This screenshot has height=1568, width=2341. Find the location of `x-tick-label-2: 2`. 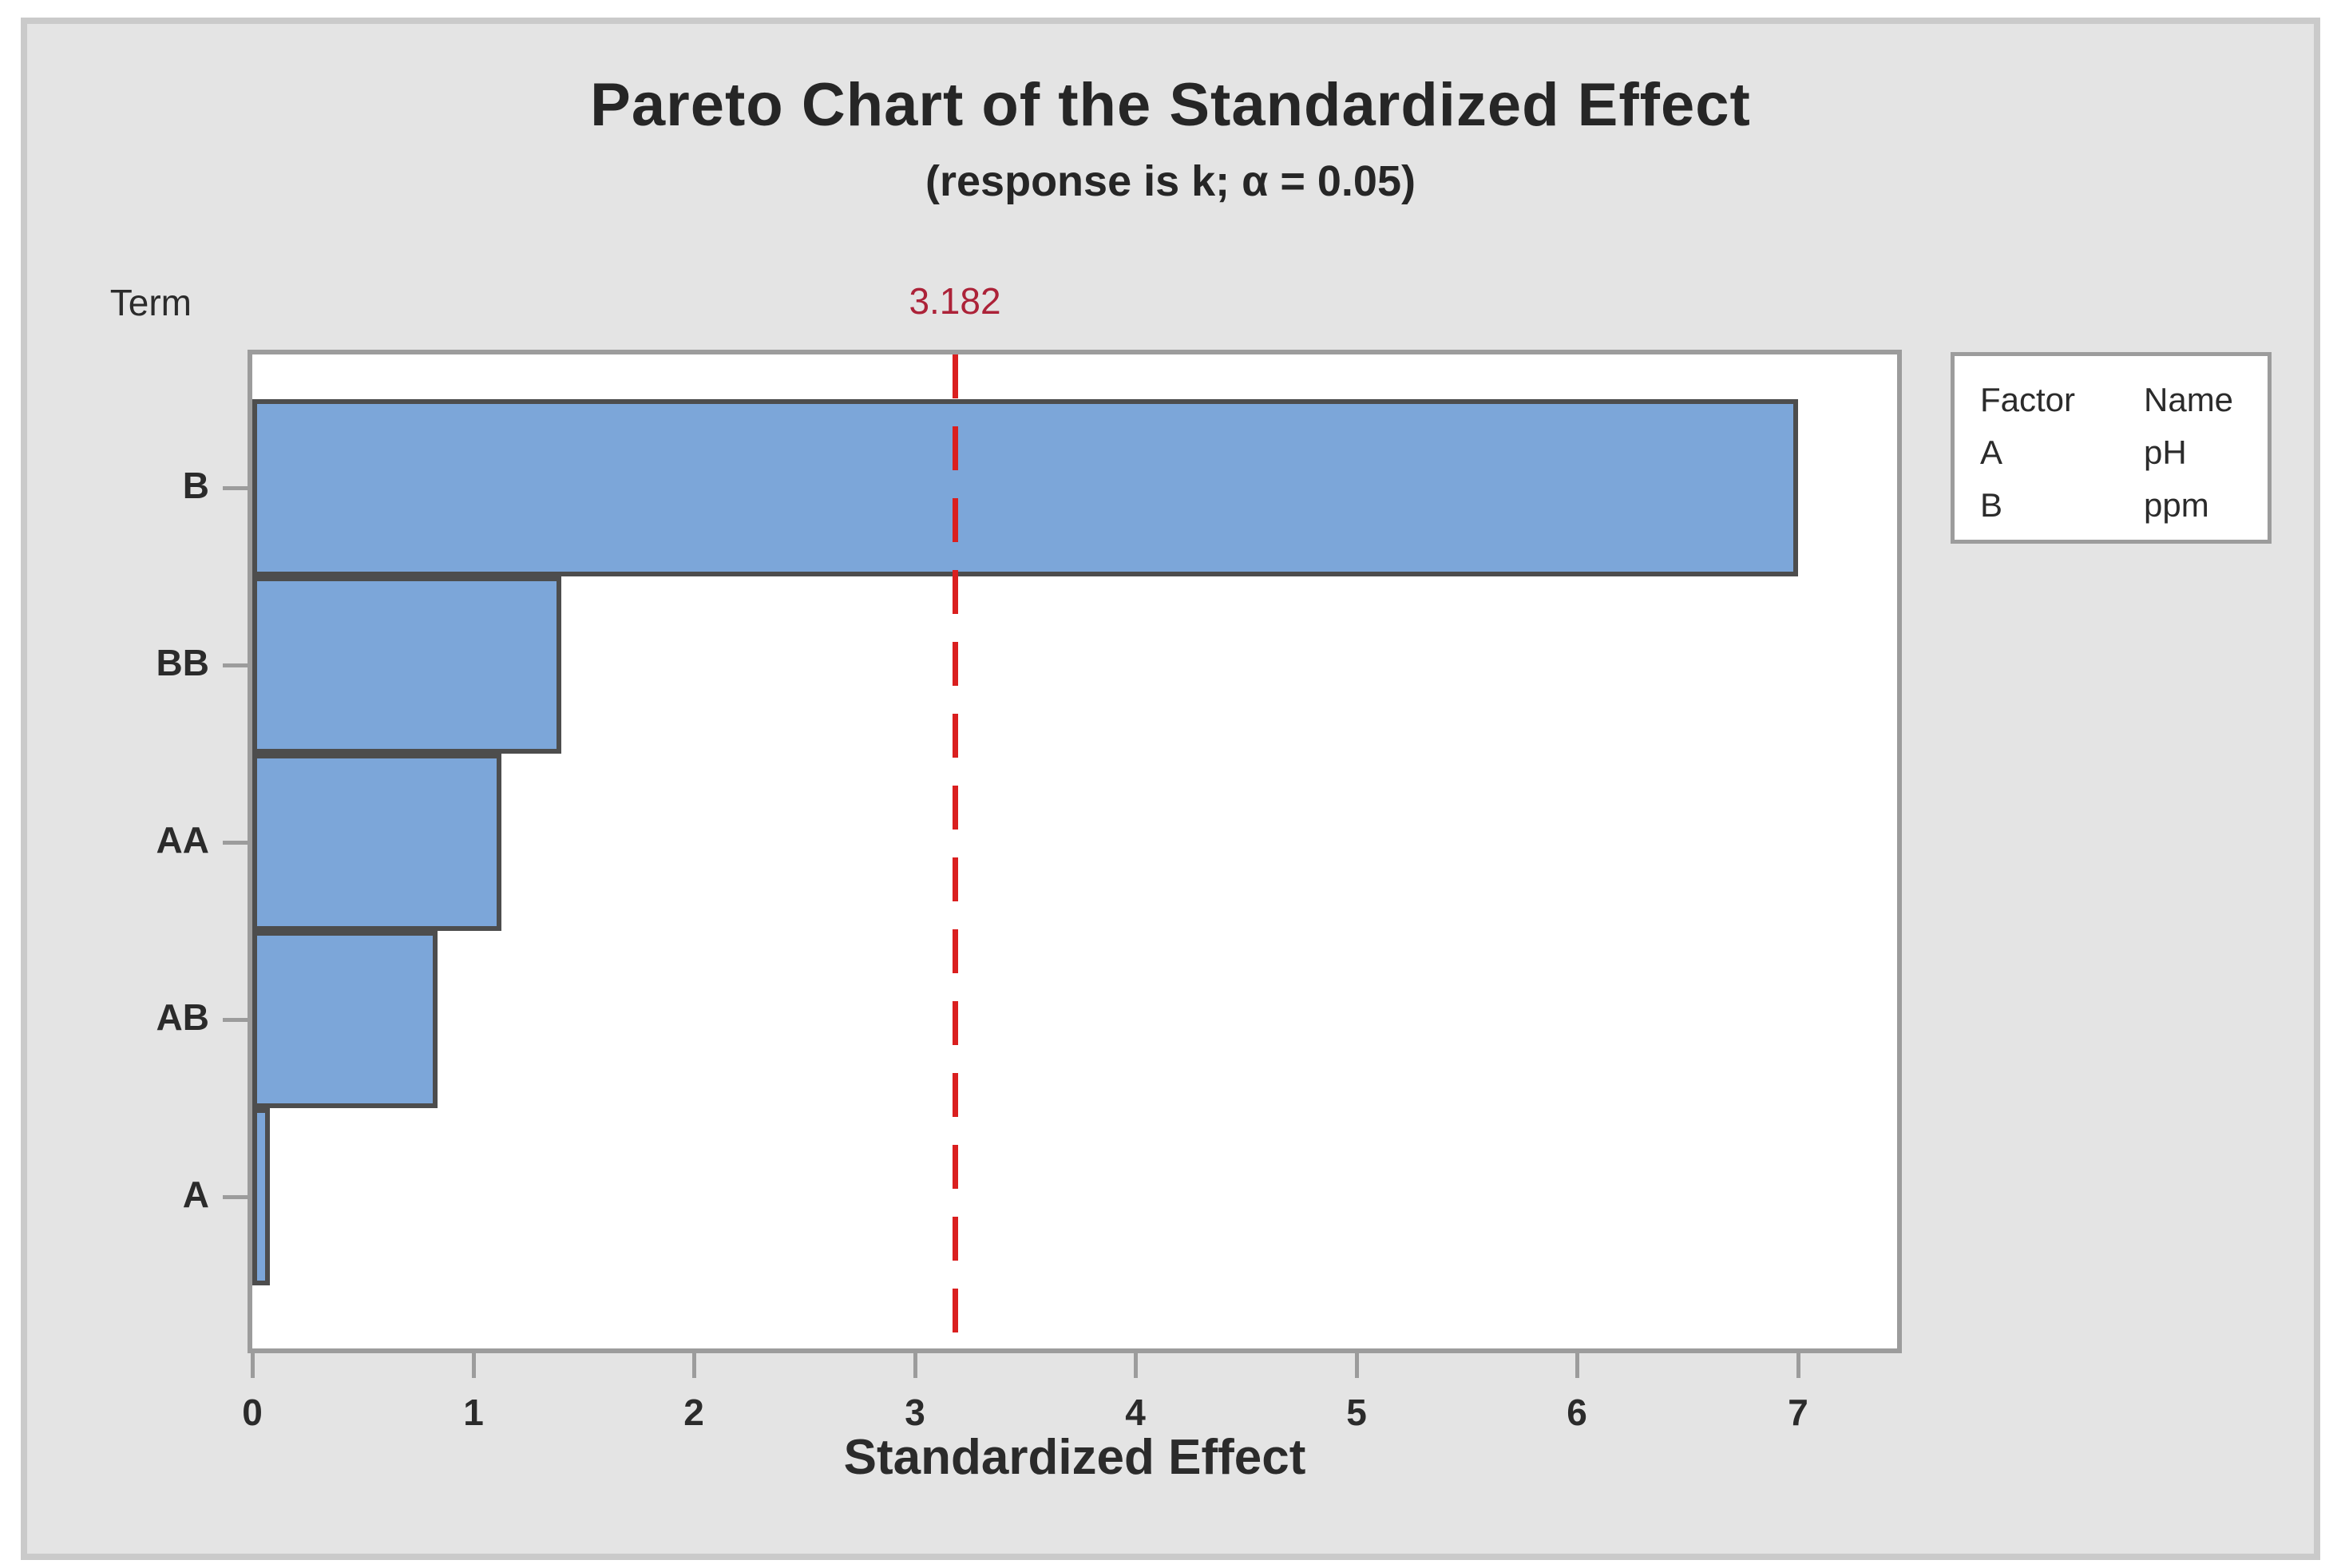

x-tick-label-2: 2 is located at coordinates (693, 1413).